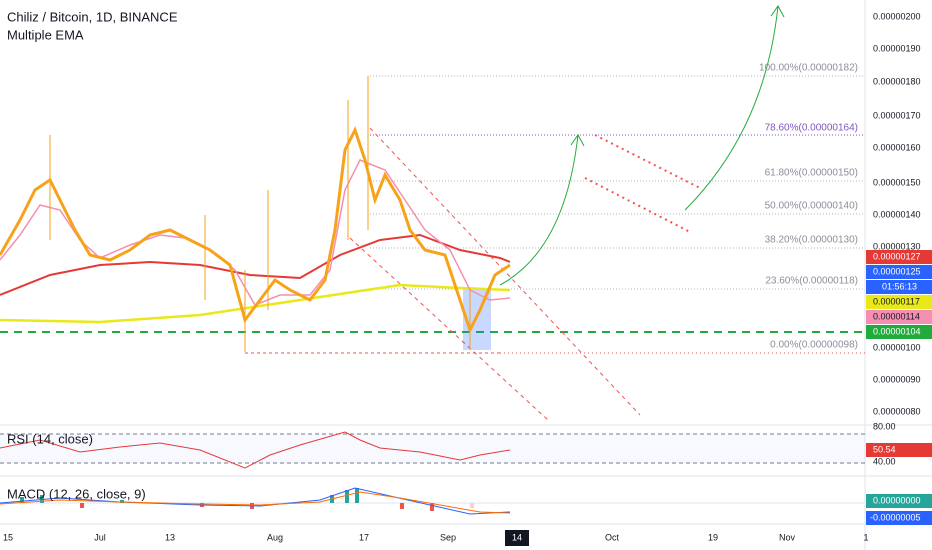 Image resolution: width=932 pixels, height=550 pixels. What do you see at coordinates (449, 329) in the screenshot?
I see `channel-line` at bounding box center [449, 329].